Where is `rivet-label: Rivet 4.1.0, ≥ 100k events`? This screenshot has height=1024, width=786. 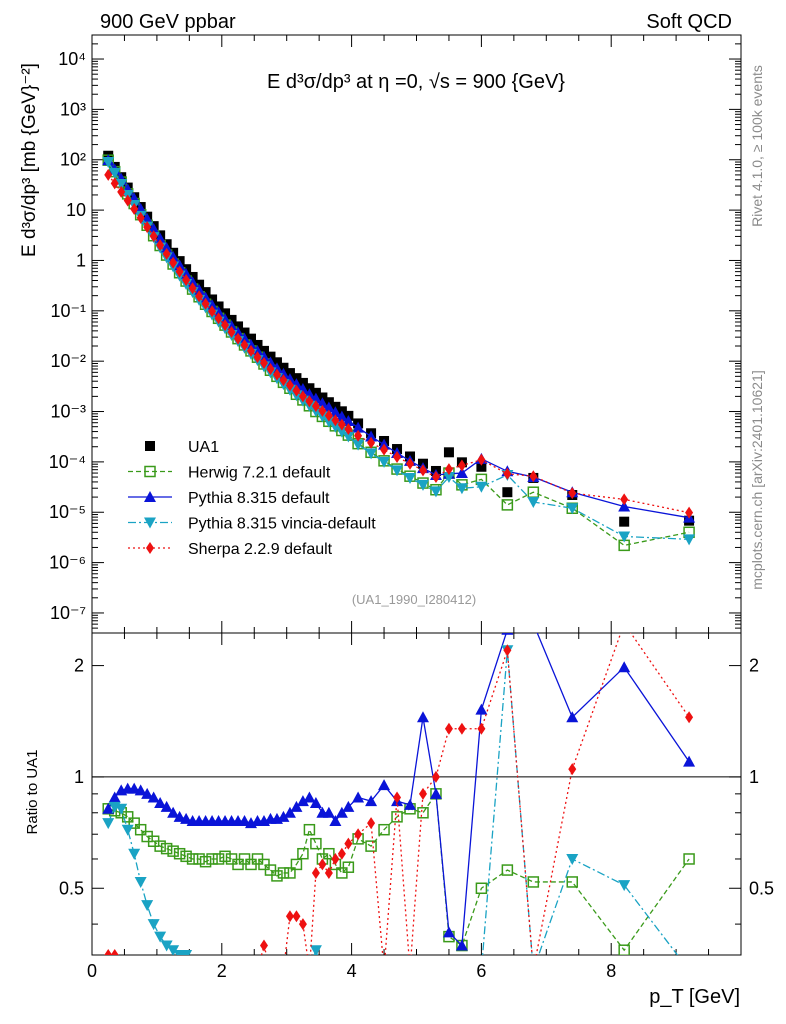 rivet-label: Rivet 4.1.0, ≥ 100k events is located at coordinates (757, 146).